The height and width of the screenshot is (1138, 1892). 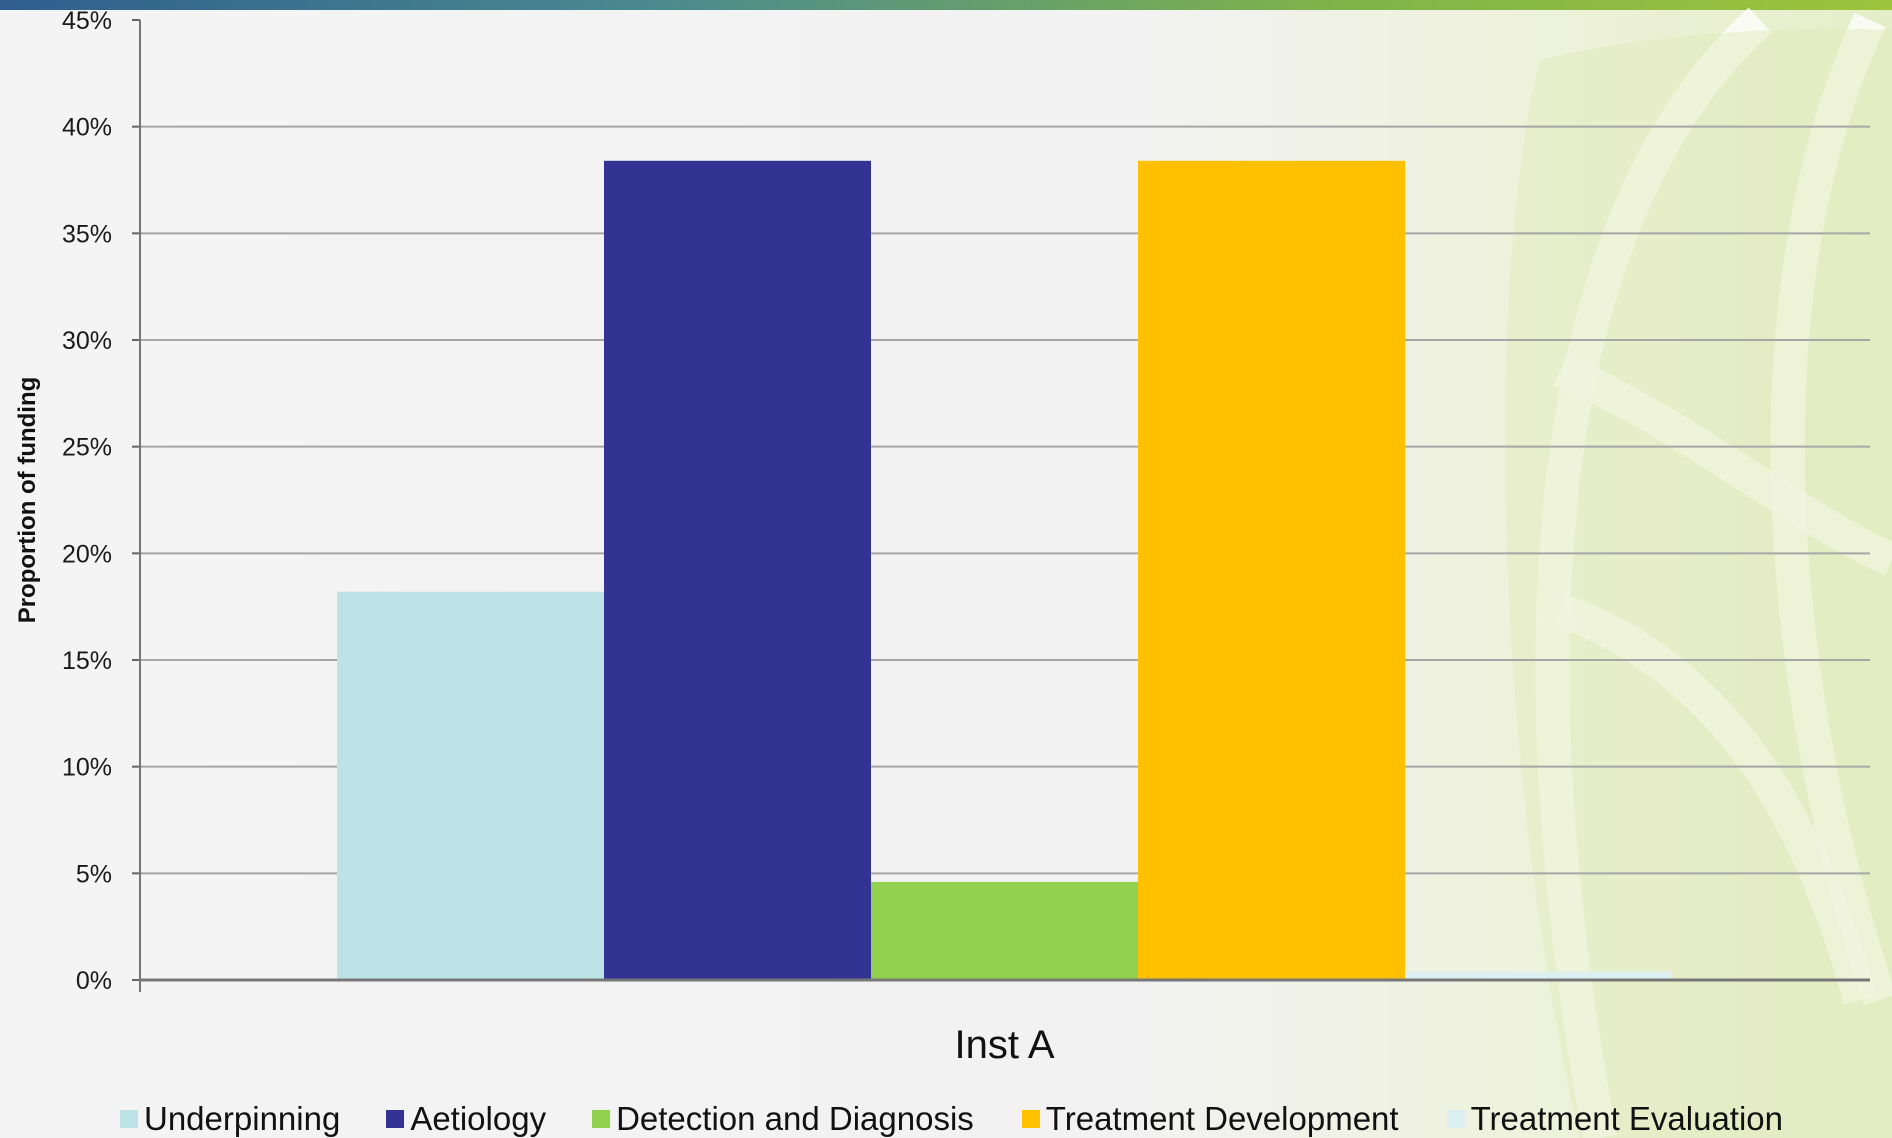 I want to click on y-tick-label: 15%, so click(x=87, y=661).